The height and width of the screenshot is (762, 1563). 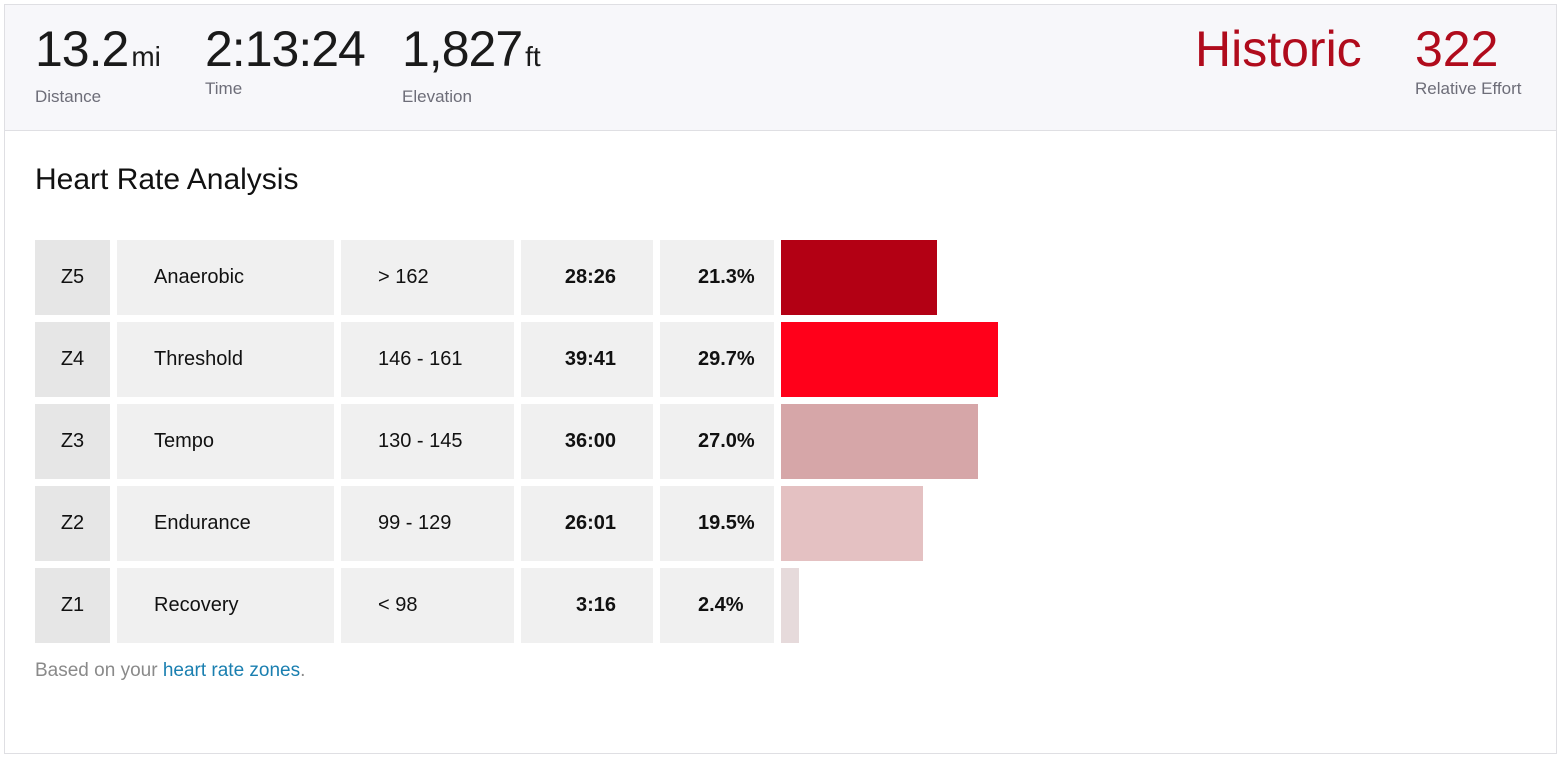 What do you see at coordinates (99, 670) in the screenshot?
I see `footnote-prefix: Based on your` at bounding box center [99, 670].